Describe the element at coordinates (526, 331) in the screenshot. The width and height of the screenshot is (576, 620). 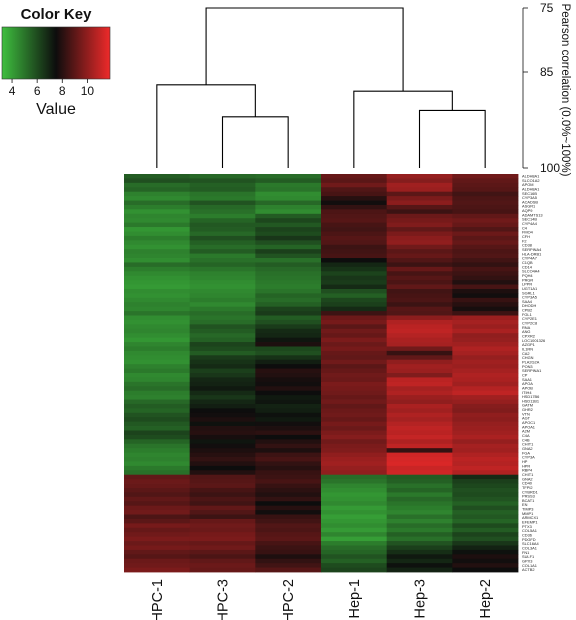
I see `gene-label: ANG` at that location.